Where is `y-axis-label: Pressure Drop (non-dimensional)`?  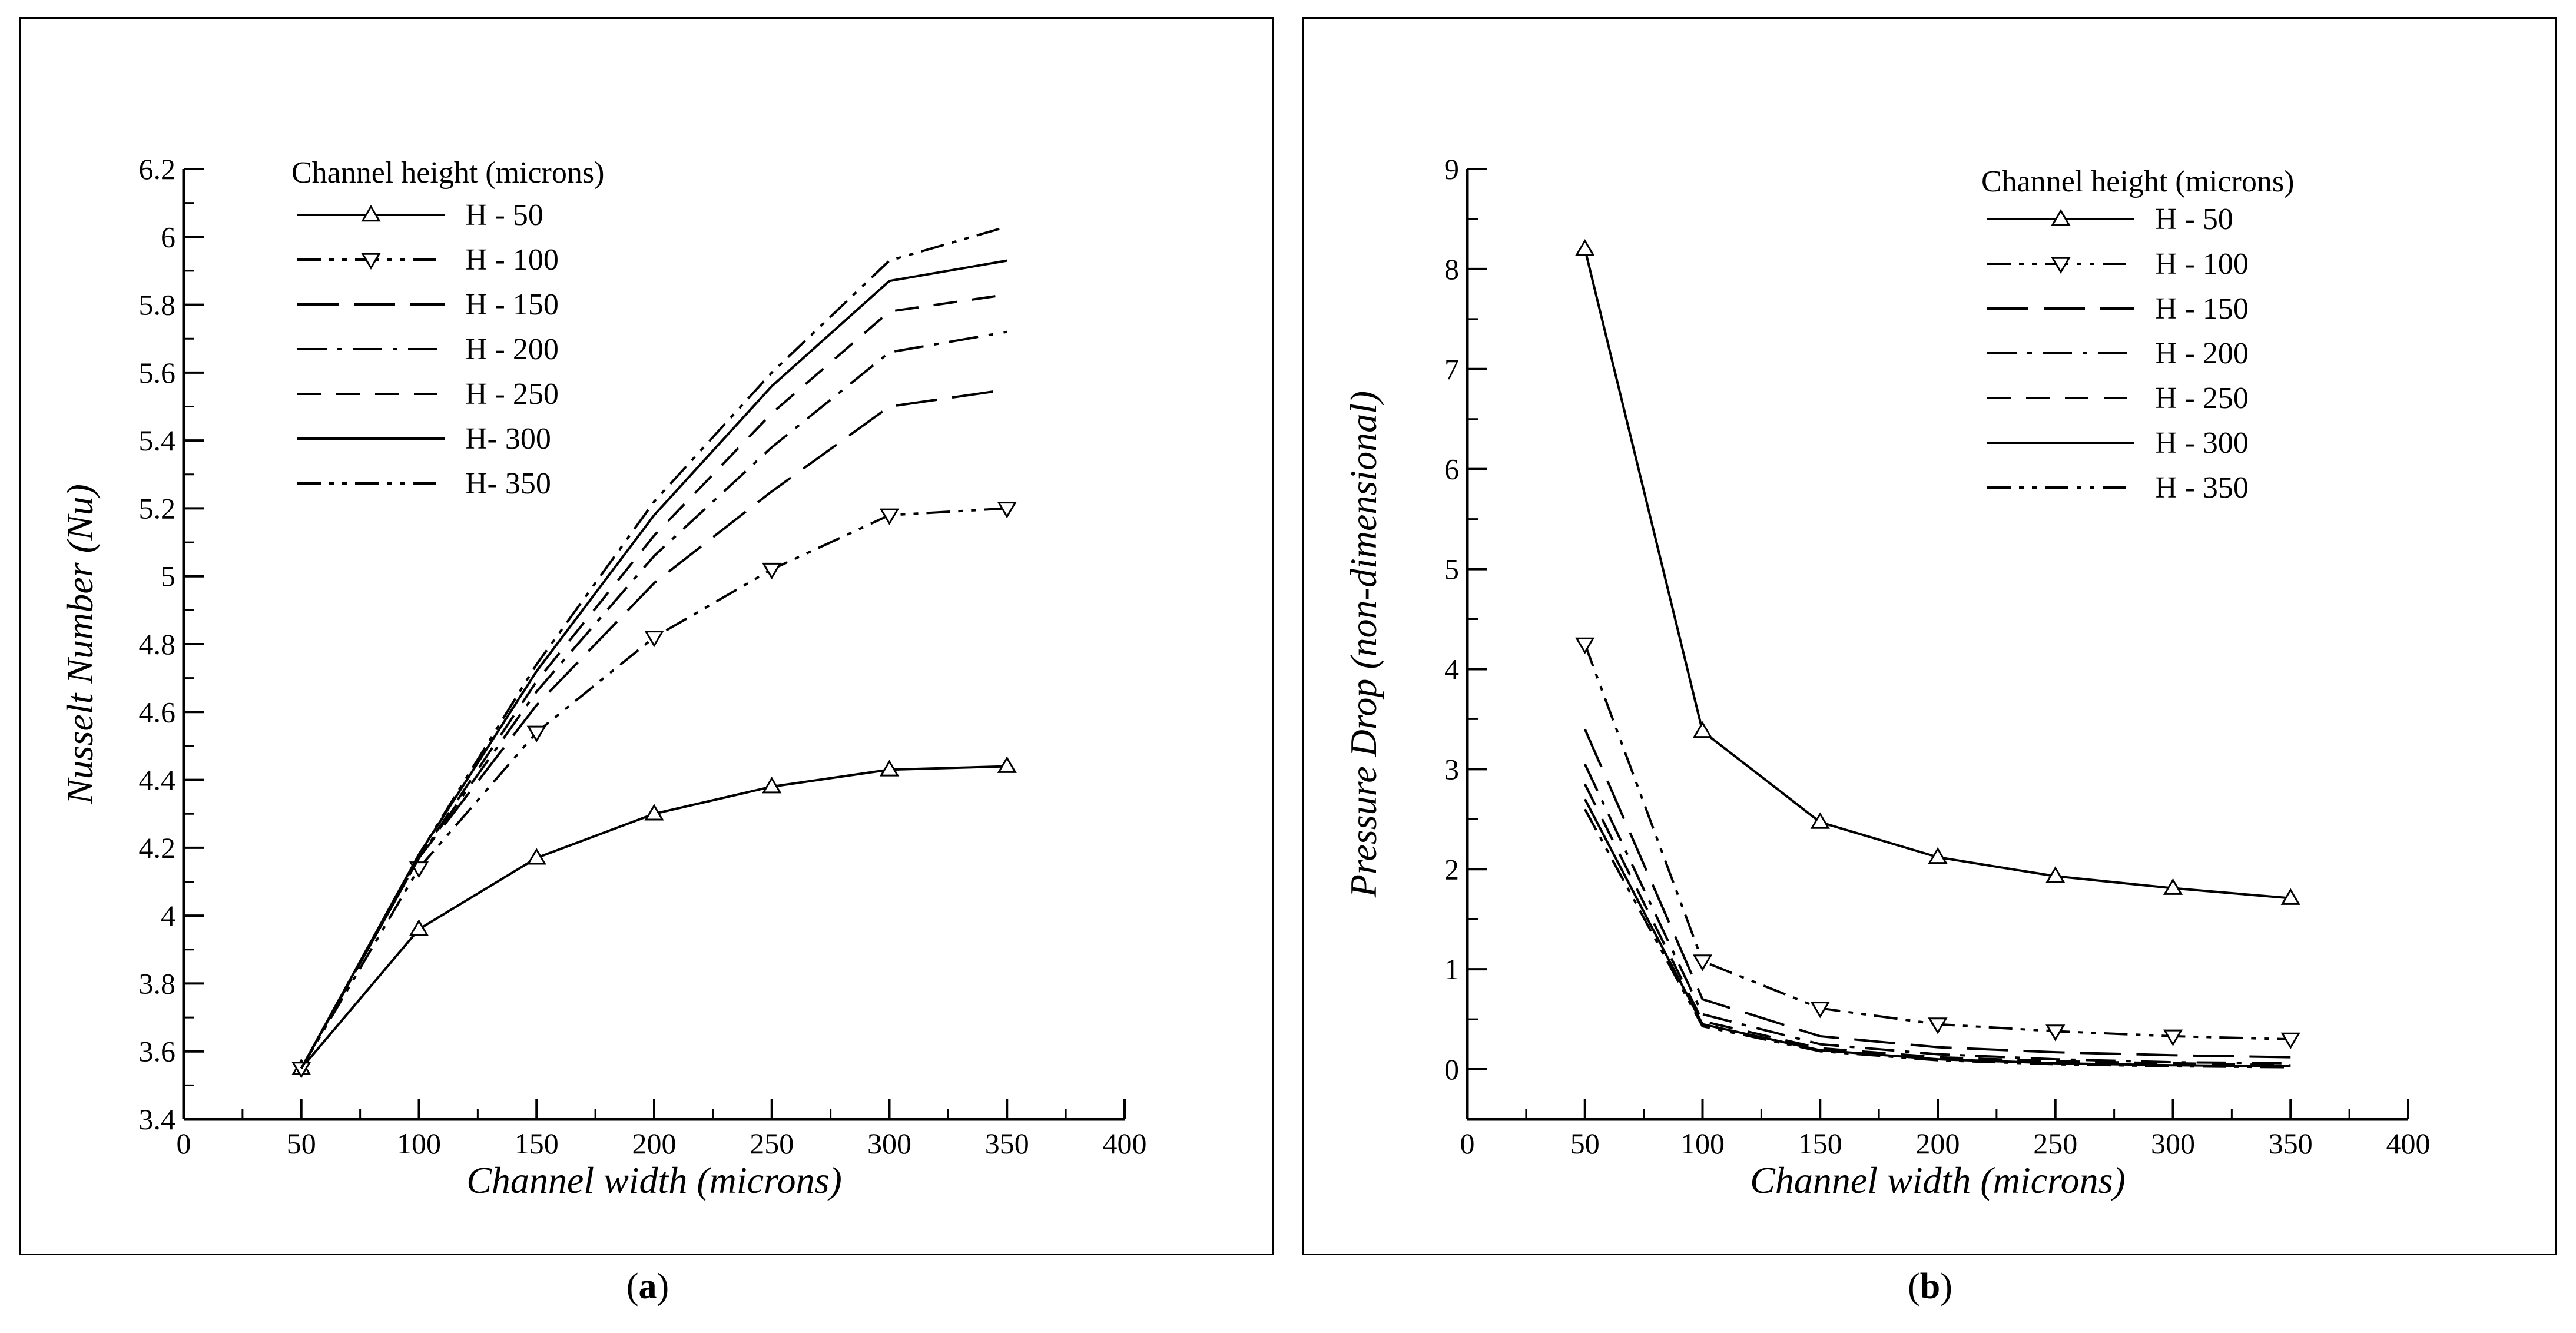
y-axis-label: Pressure Drop (non-dimensional) is located at coordinates (1363, 644).